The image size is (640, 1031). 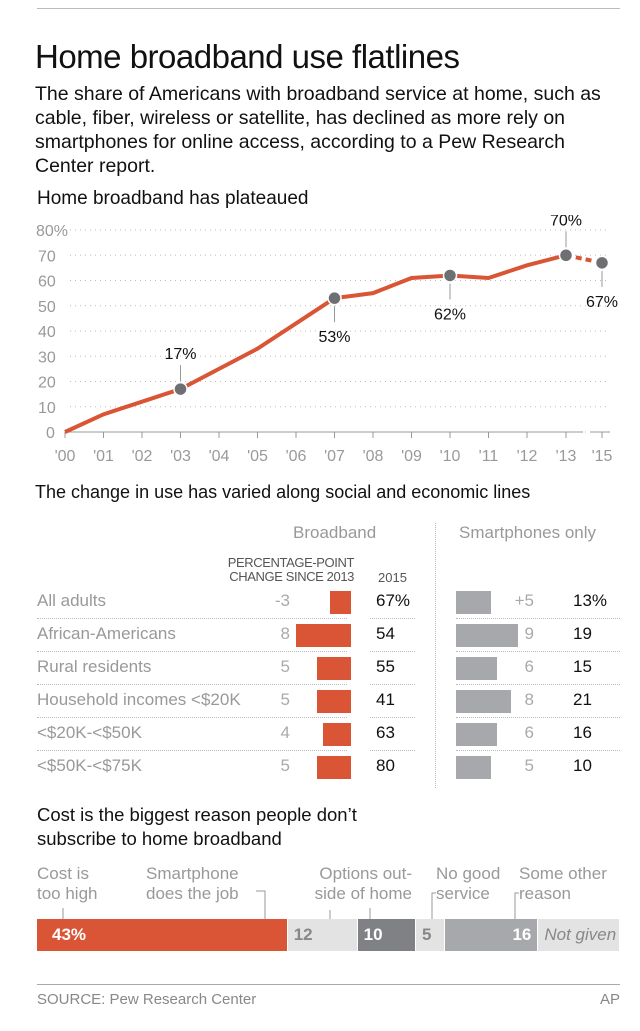 What do you see at coordinates (247, 56) in the screenshot?
I see `page-title: Home broadband use flatlines` at bounding box center [247, 56].